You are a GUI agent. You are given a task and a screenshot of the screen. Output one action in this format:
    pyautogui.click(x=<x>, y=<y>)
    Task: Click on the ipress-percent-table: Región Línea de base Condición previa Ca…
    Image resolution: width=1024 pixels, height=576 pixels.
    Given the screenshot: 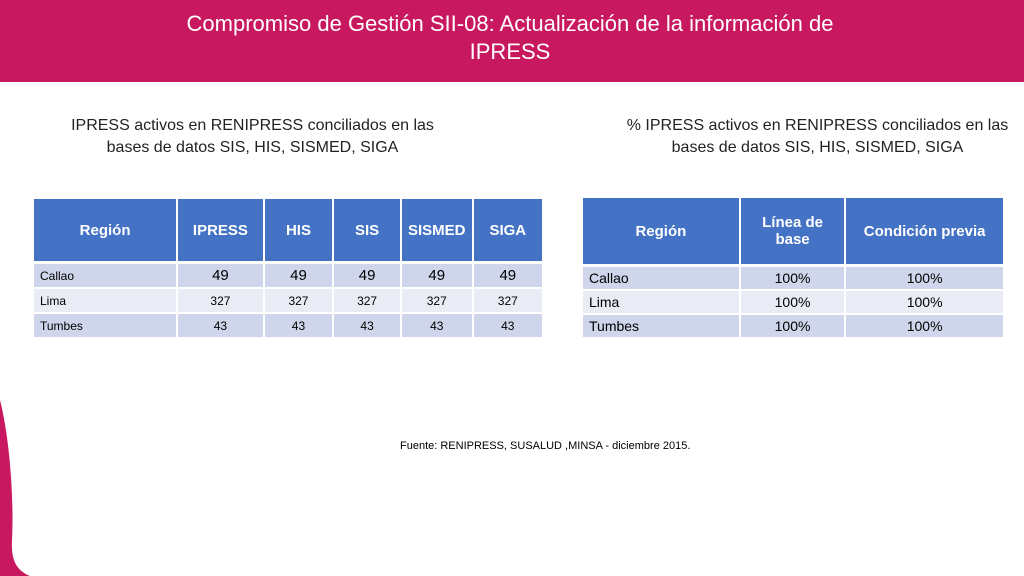 What is the action you would take?
    pyautogui.click(x=794, y=268)
    